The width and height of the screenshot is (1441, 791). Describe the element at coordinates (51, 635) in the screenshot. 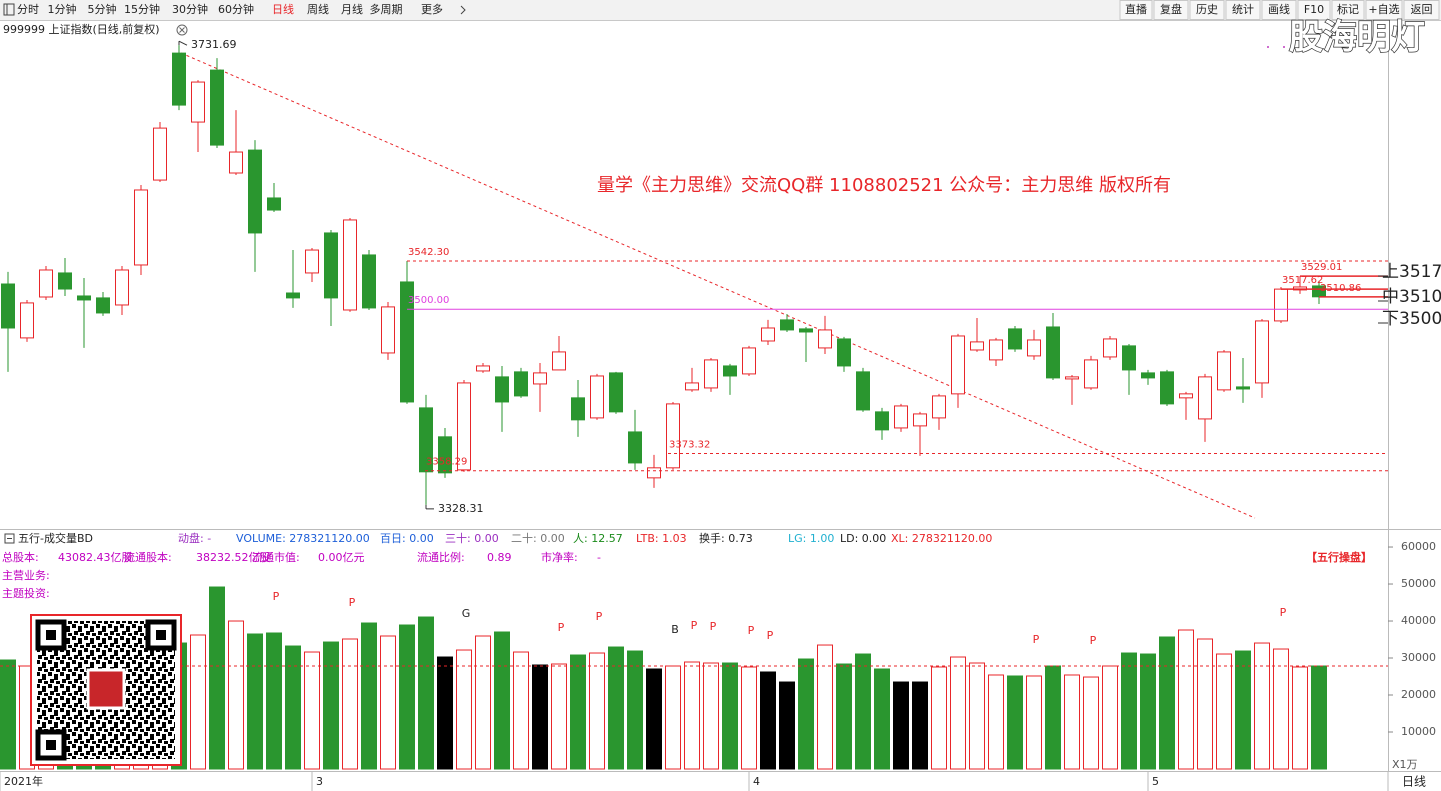

I see `qr-finder-core` at that location.